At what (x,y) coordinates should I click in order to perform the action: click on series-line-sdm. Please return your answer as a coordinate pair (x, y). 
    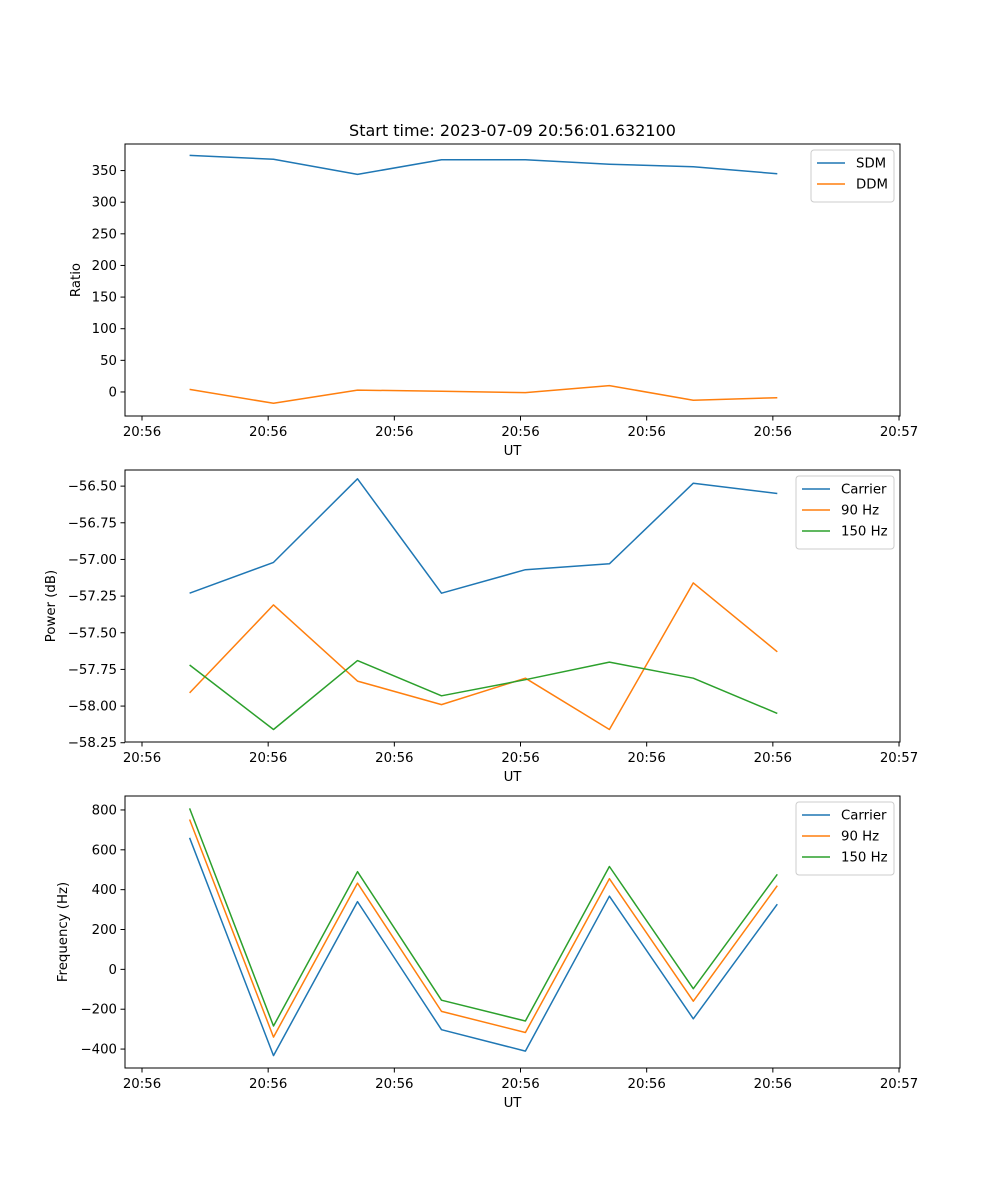
    Looking at the image, I should click on (483, 165).